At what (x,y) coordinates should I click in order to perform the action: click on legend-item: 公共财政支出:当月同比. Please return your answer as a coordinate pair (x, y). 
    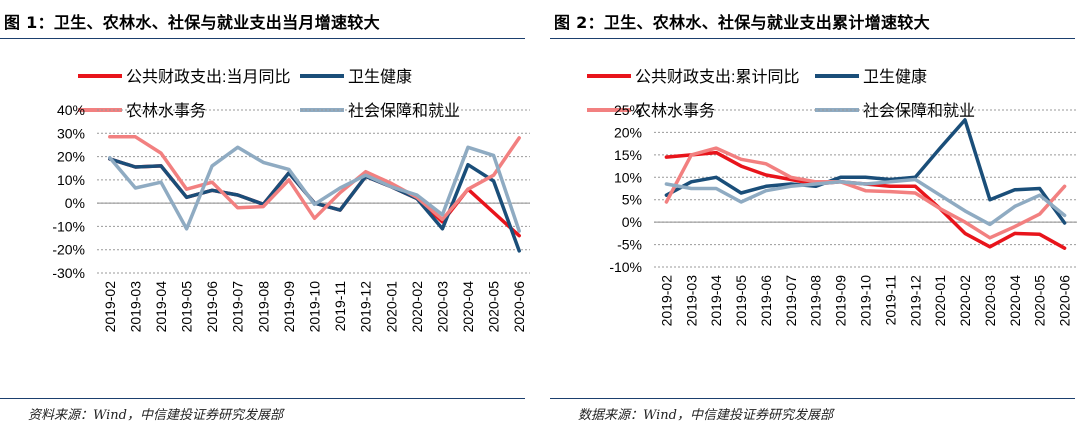
    Looking at the image, I should click on (184, 77).